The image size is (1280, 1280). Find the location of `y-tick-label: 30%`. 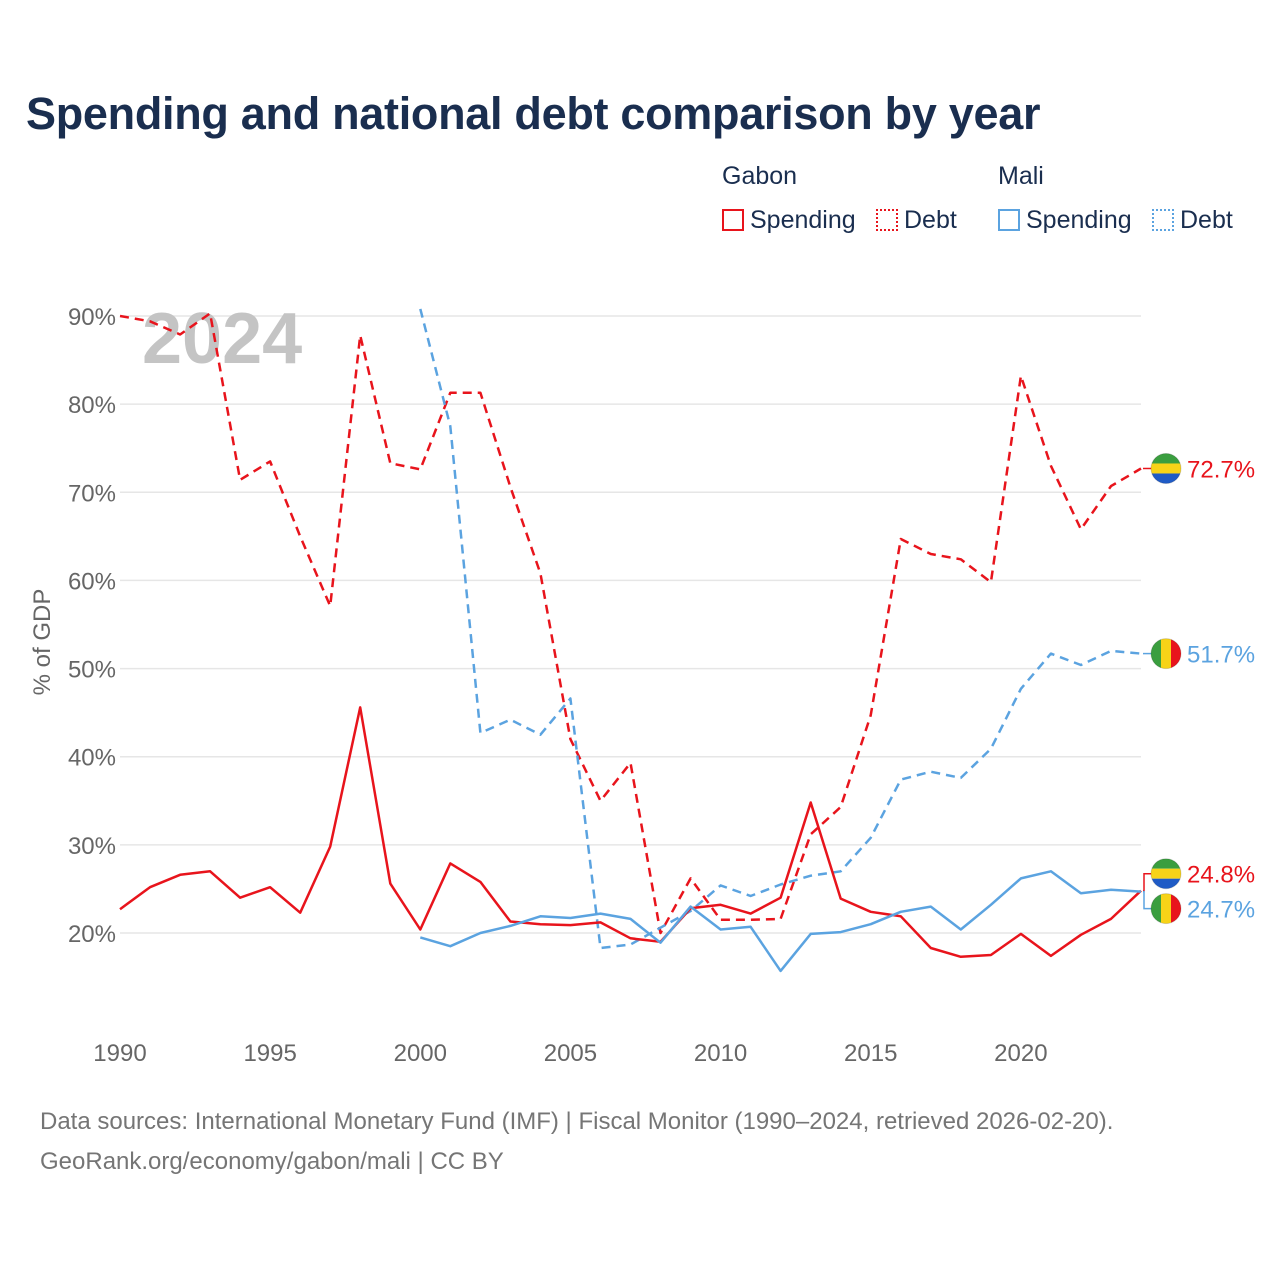

y-tick-label: 30% is located at coordinates (92, 846).